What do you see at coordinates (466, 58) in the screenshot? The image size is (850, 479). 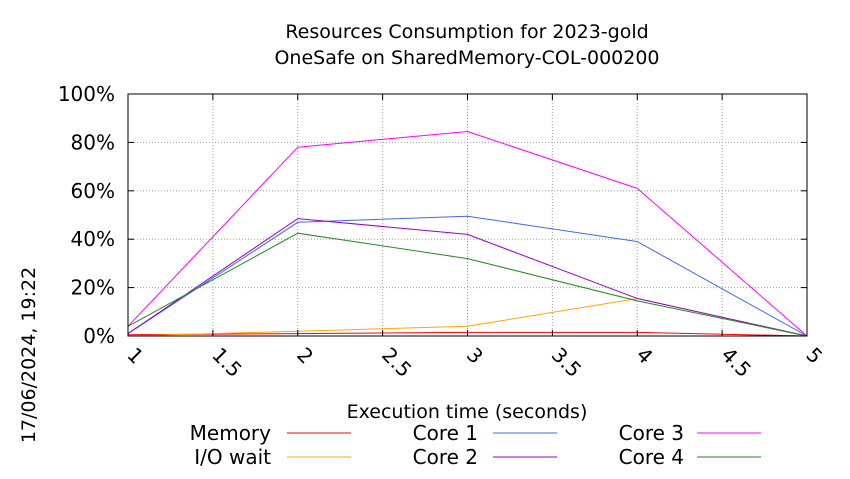 I see `chart-title-line-2: OneSafe on SharedMemory-COL-000200` at bounding box center [466, 58].